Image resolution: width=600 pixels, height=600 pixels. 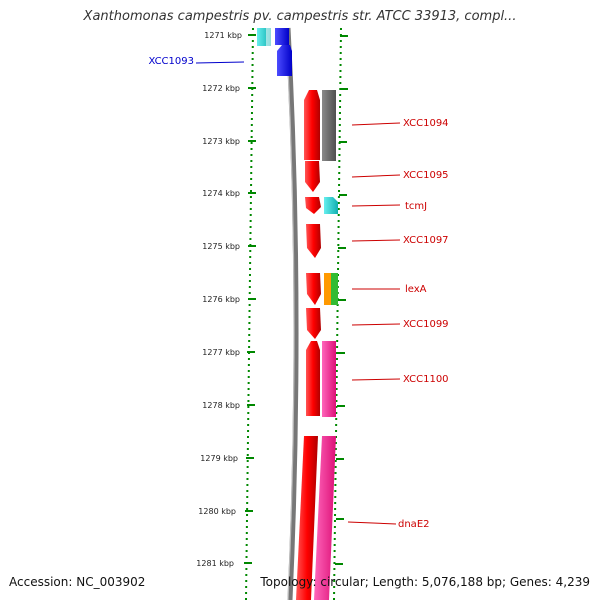 What do you see at coordinates (249, 313) in the screenshot?
I see `left-dotted-guide` at bounding box center [249, 313].